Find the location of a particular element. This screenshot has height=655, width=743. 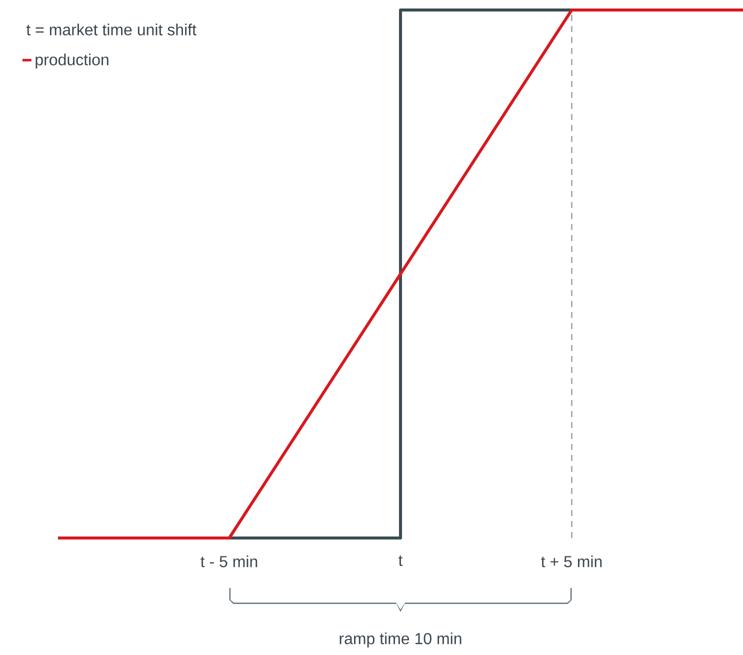

legend-label: production is located at coordinates (72, 61).